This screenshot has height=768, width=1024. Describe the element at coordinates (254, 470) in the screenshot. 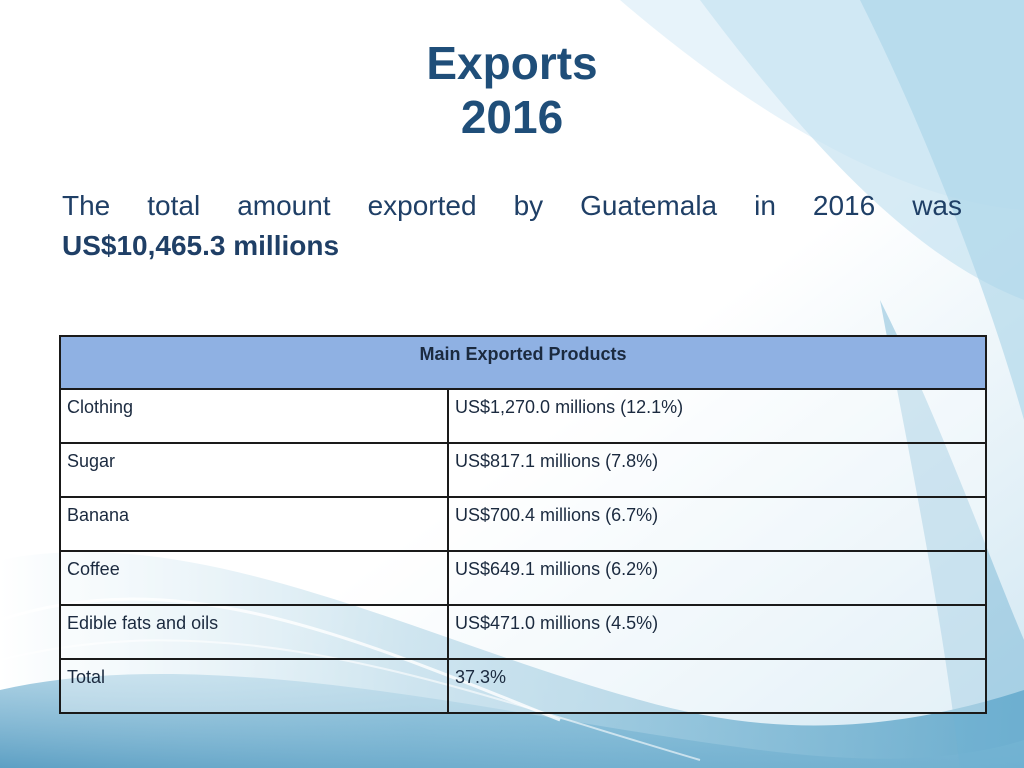

I see `product-cell: Sugar` at that location.